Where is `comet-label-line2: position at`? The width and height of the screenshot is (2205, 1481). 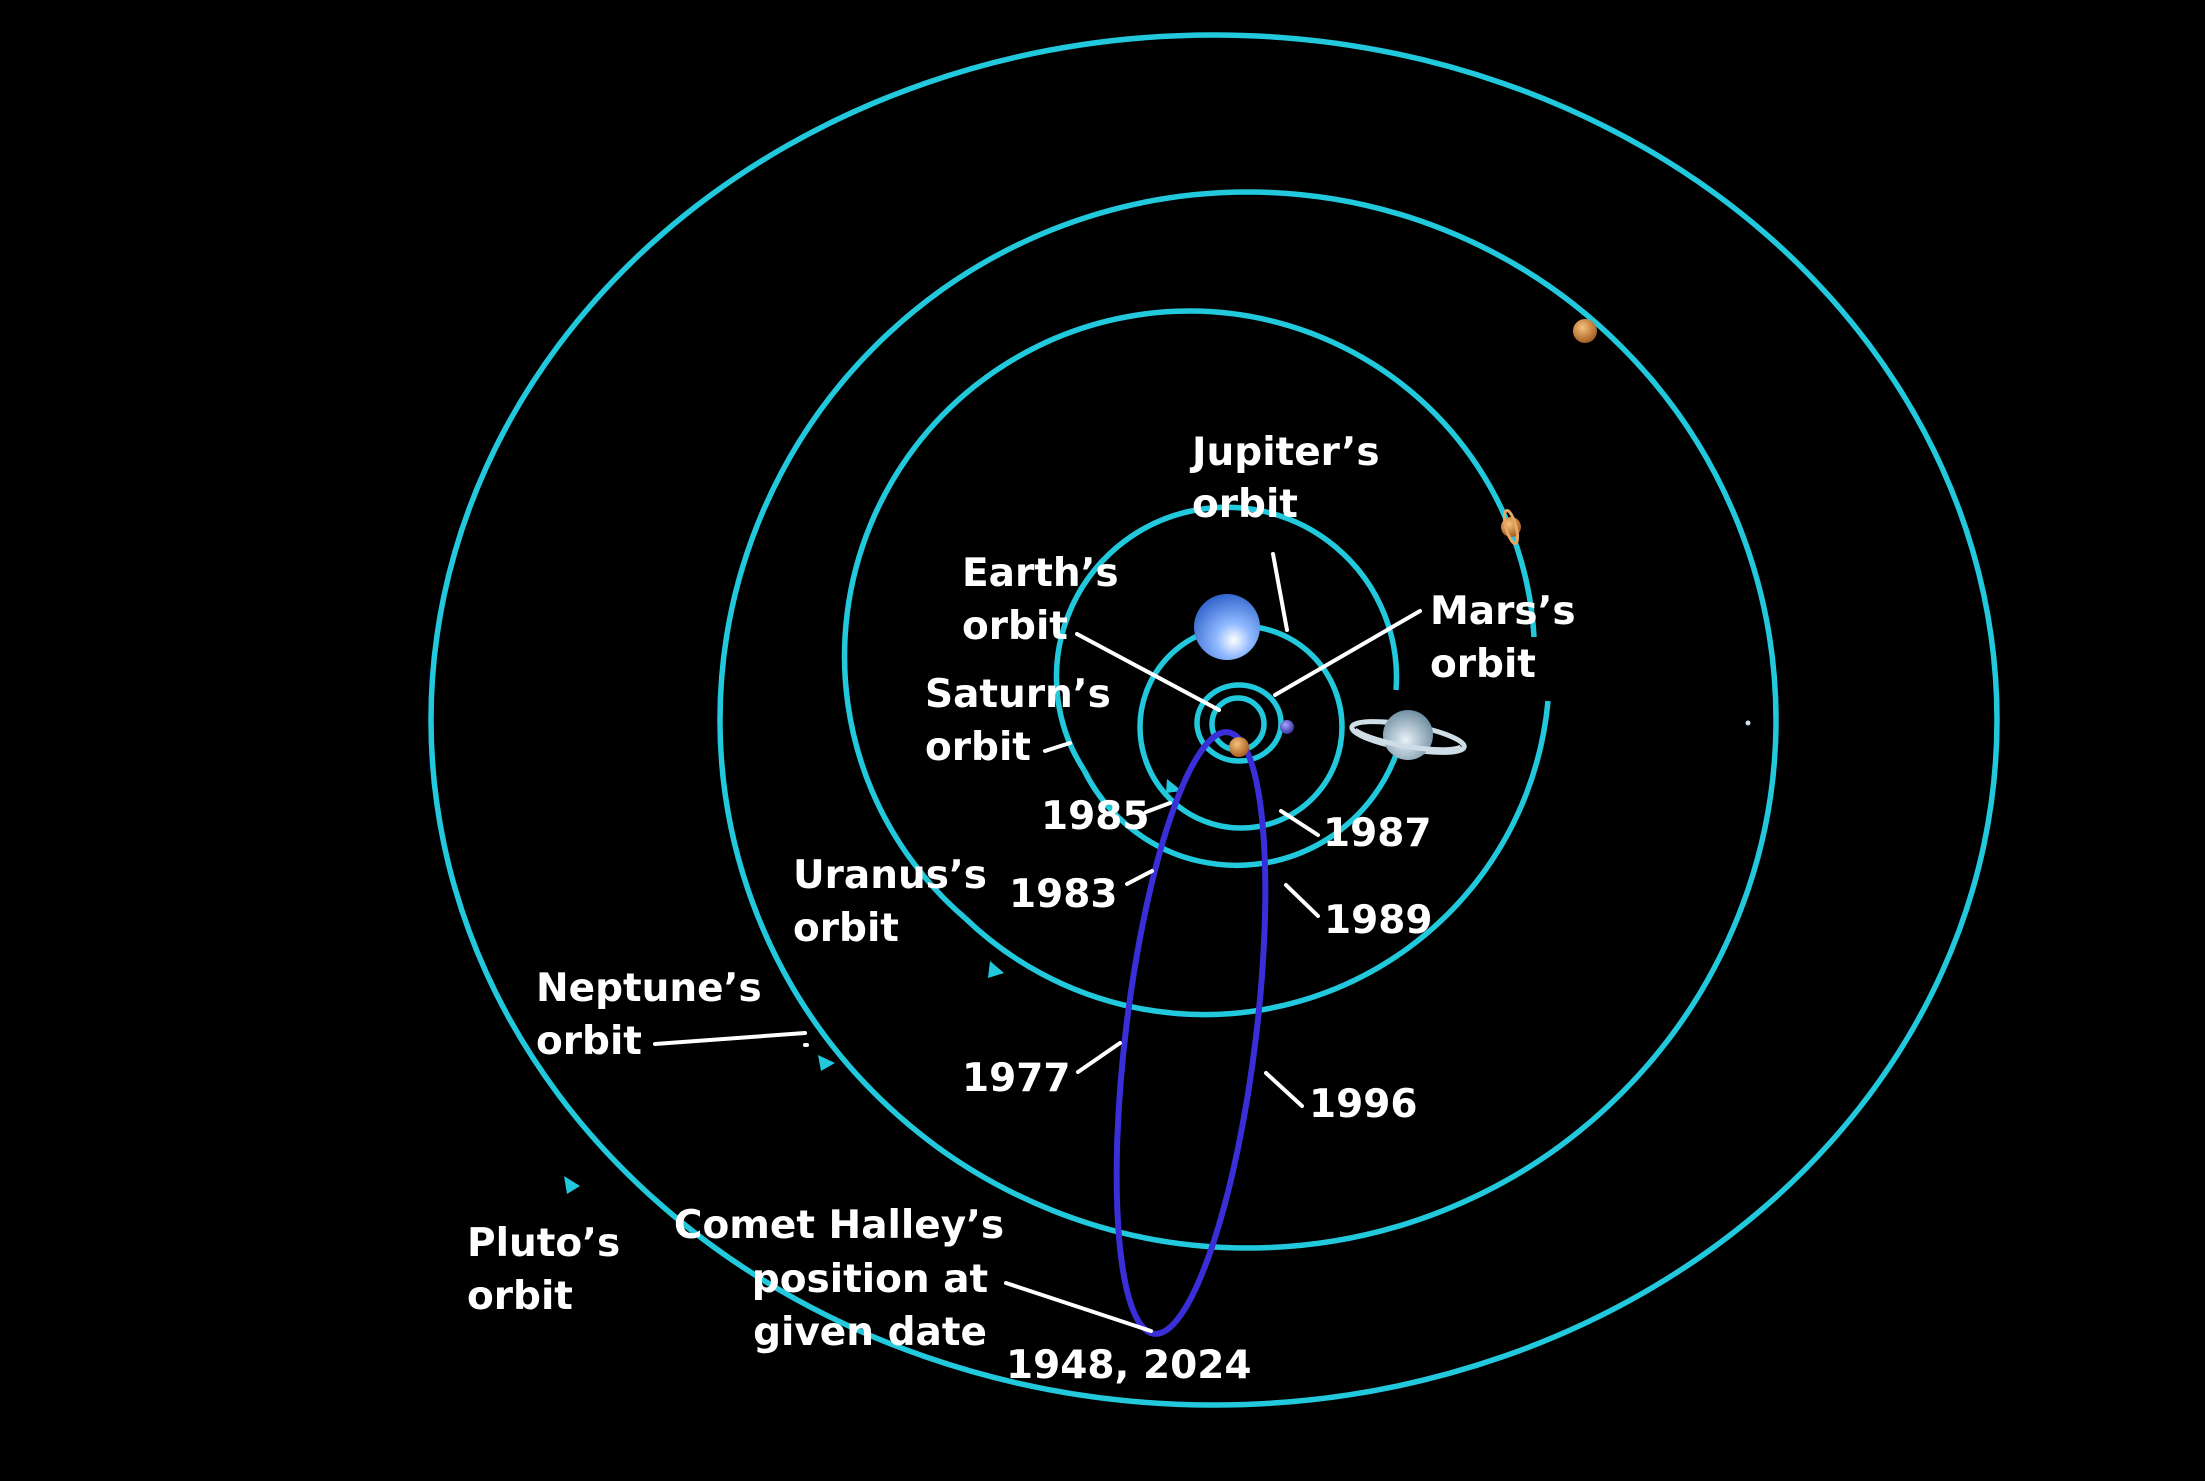
comet-label-line2: position at is located at coordinates (870, 1279).